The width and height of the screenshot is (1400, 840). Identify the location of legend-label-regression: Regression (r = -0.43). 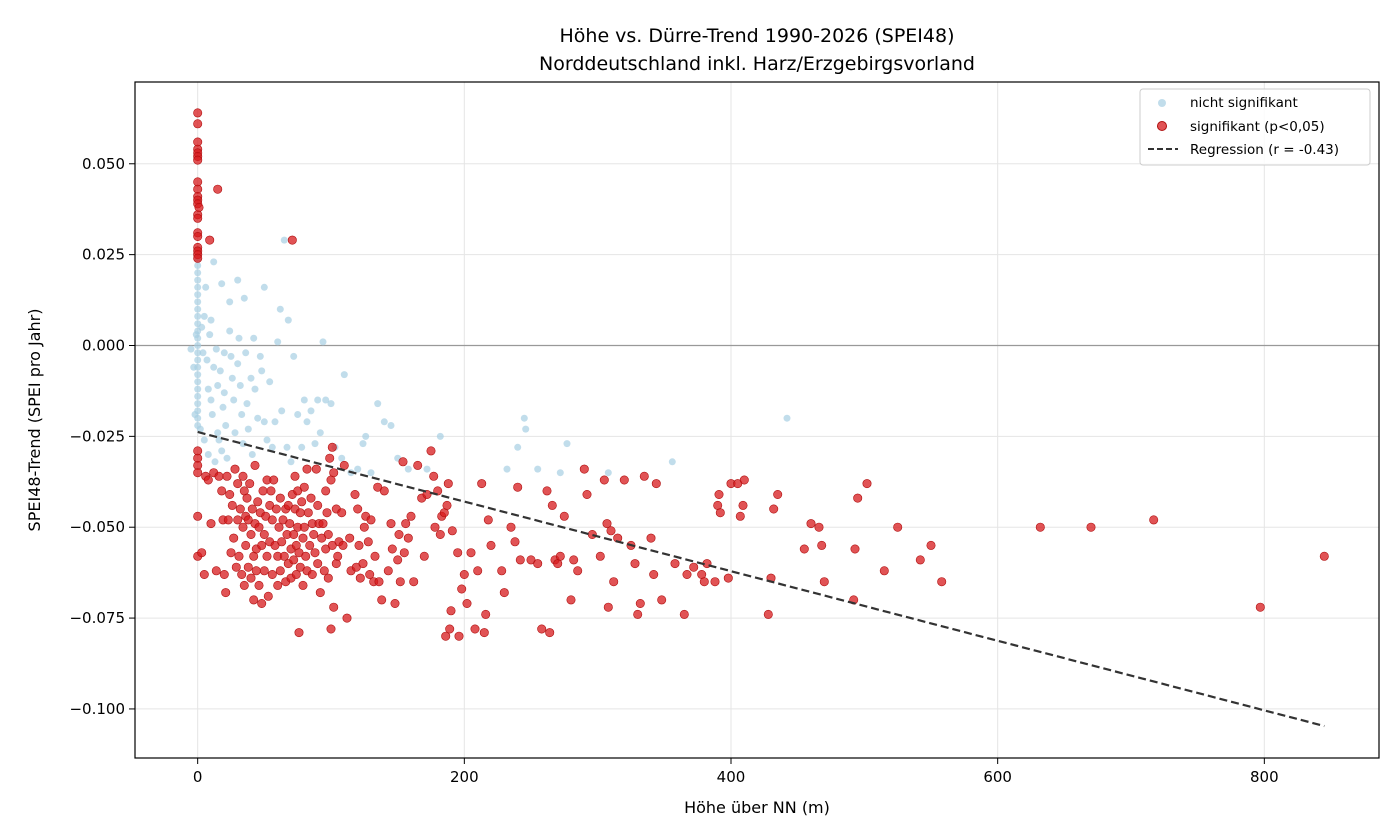
(1264, 150).